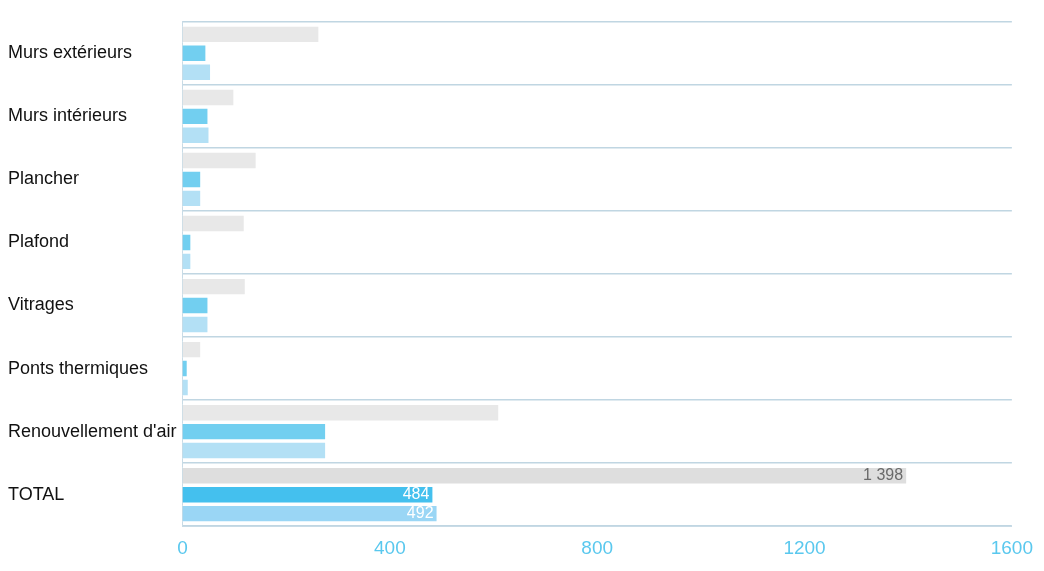  Describe the element at coordinates (1012, 547) in the screenshot. I see `x-tick-label: 1600` at that location.